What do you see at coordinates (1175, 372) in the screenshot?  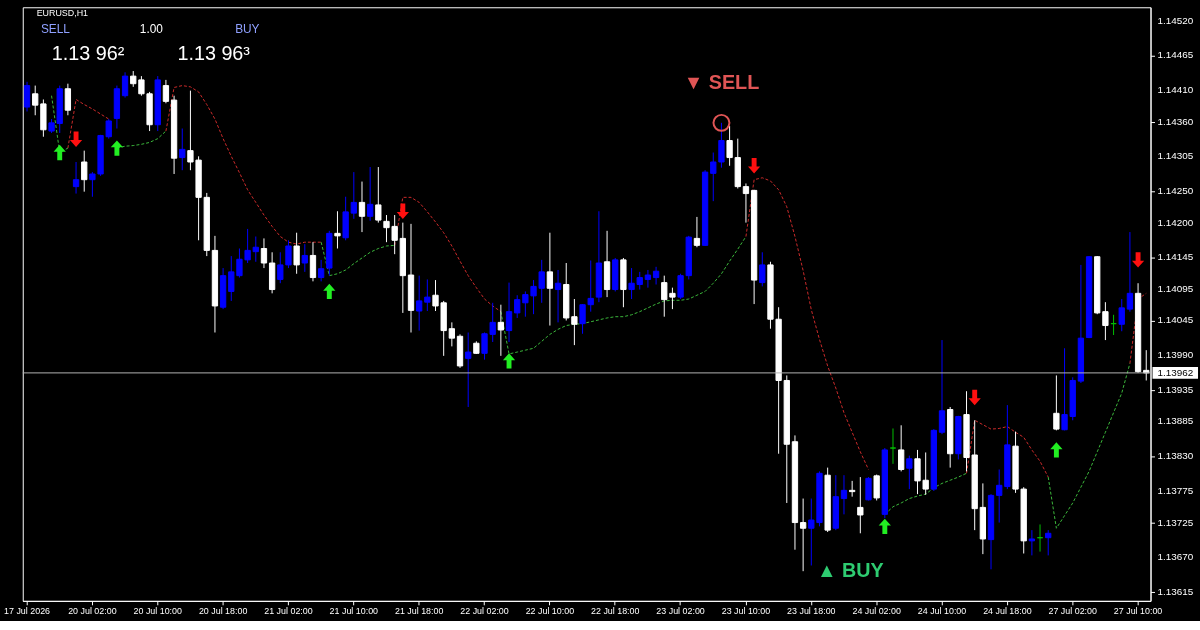 I see `ref-line-label: 1.13962` at bounding box center [1175, 372].